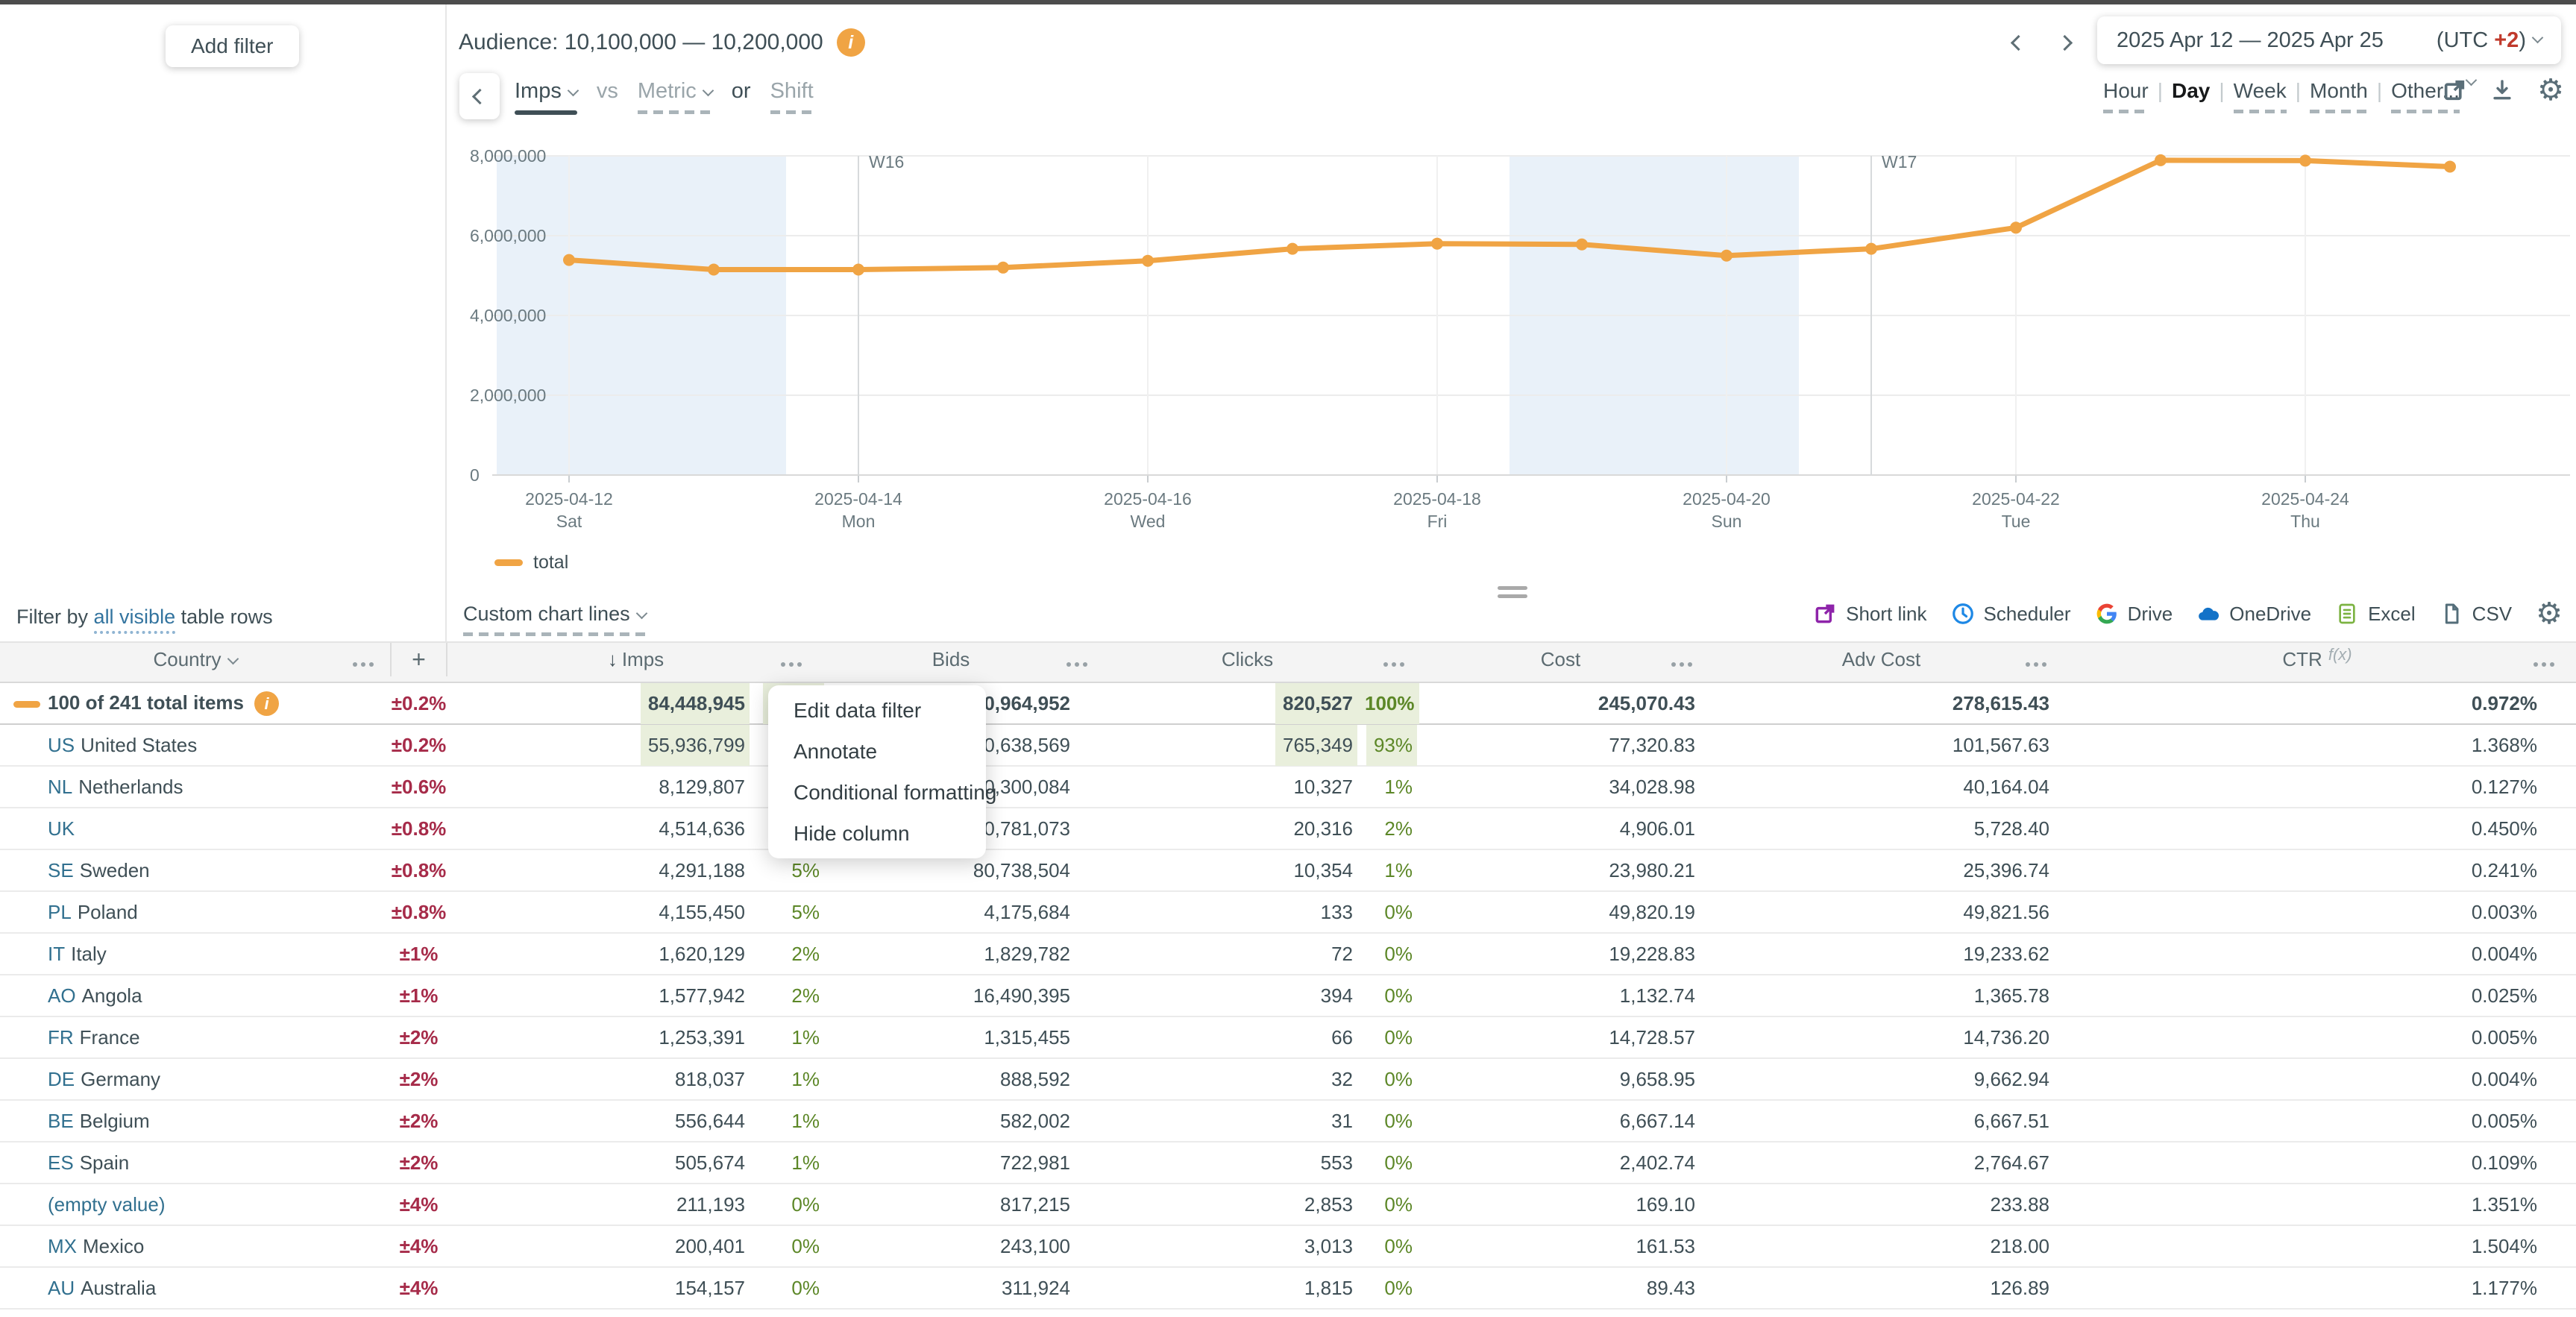 This screenshot has width=2576, height=1317. What do you see at coordinates (599, 745) in the screenshot?
I see `imps-cell: 55,936,799` at bounding box center [599, 745].